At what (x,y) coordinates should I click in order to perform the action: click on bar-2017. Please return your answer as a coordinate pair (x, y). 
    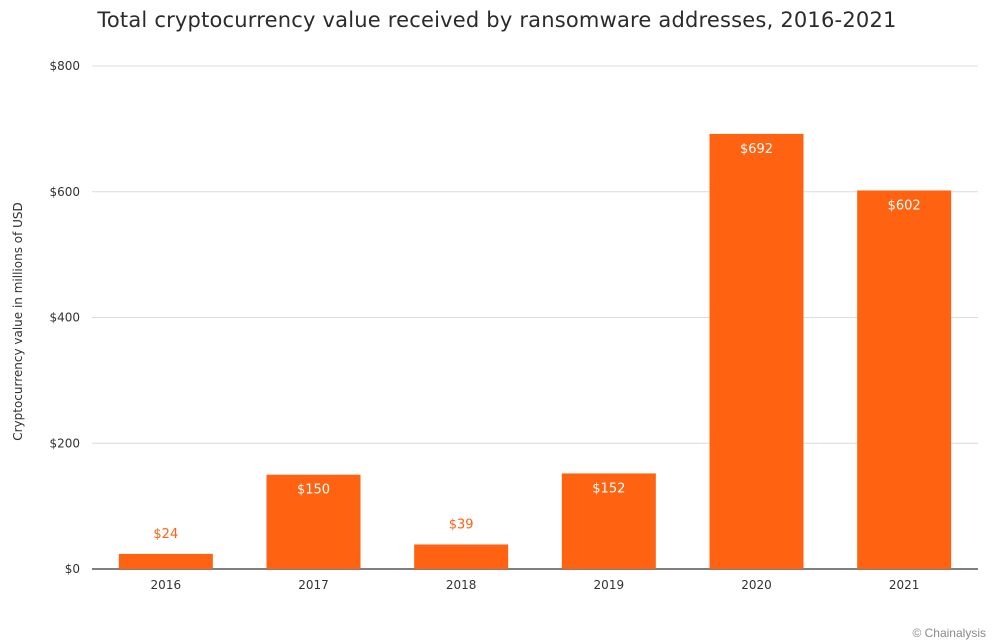
    Looking at the image, I should click on (313, 521).